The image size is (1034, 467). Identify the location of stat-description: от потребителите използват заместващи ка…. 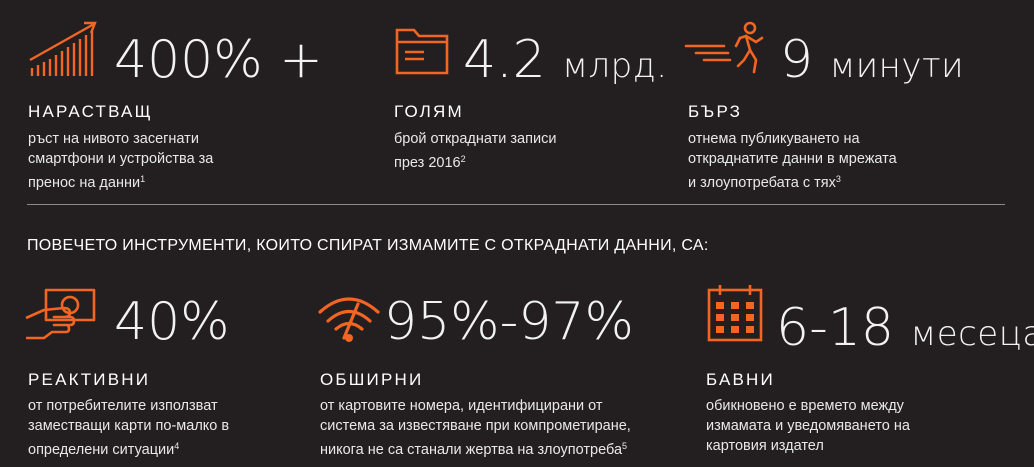
(129, 428).